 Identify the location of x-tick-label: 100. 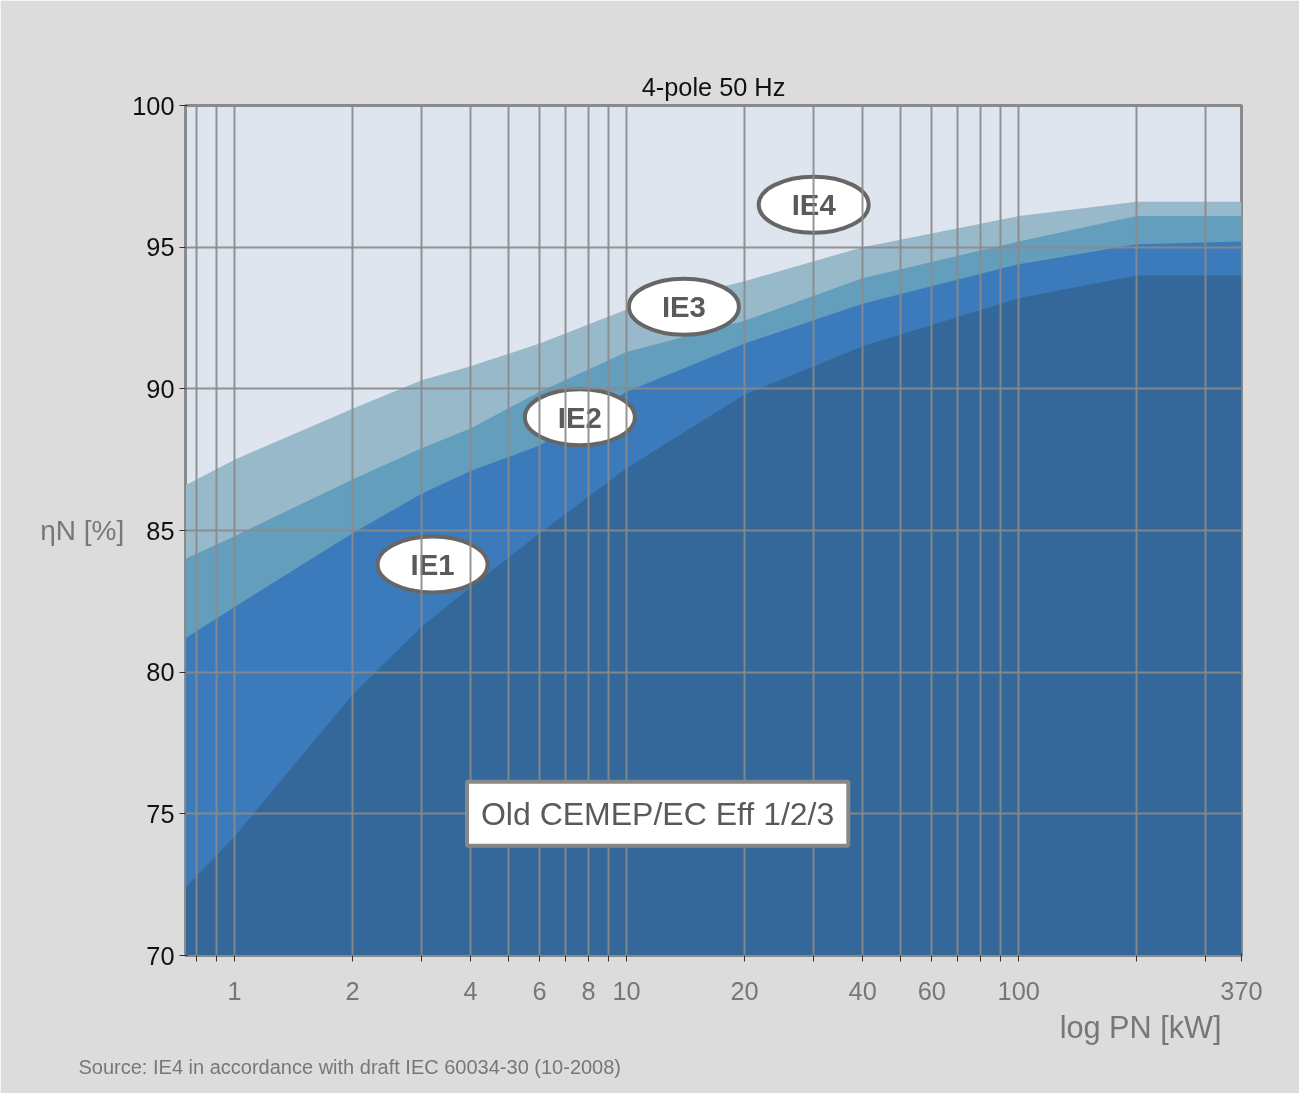
(1018, 990).